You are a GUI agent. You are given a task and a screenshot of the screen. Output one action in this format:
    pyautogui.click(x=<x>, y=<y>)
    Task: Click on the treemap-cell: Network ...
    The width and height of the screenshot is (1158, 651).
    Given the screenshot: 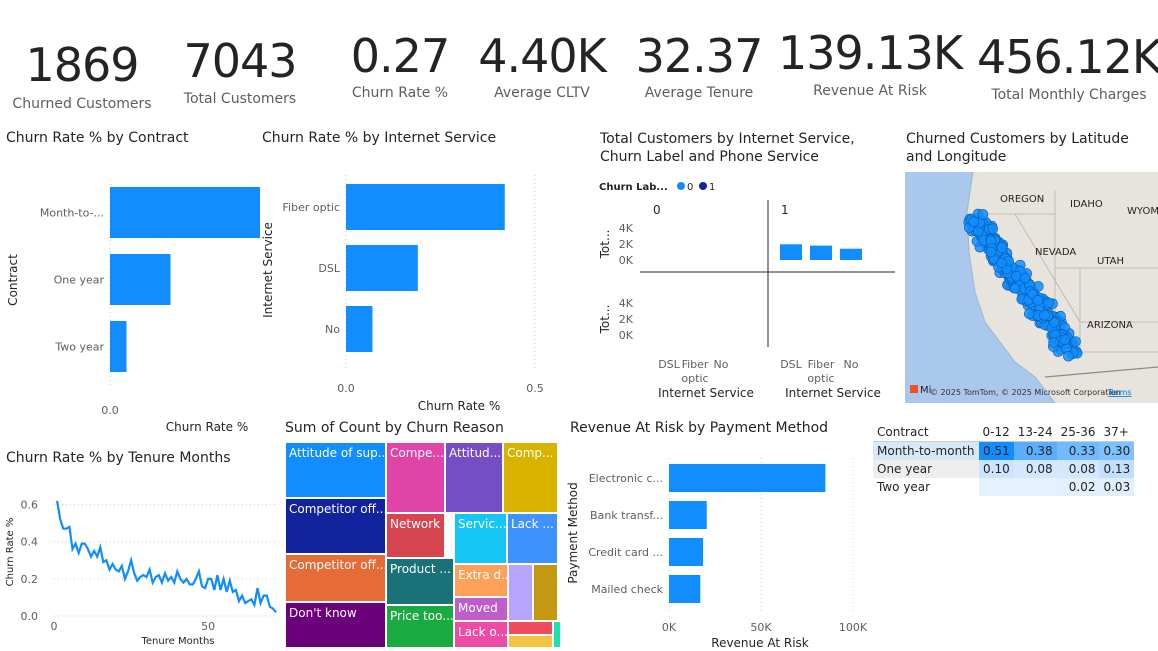 What is the action you would take?
    pyautogui.click(x=415, y=535)
    